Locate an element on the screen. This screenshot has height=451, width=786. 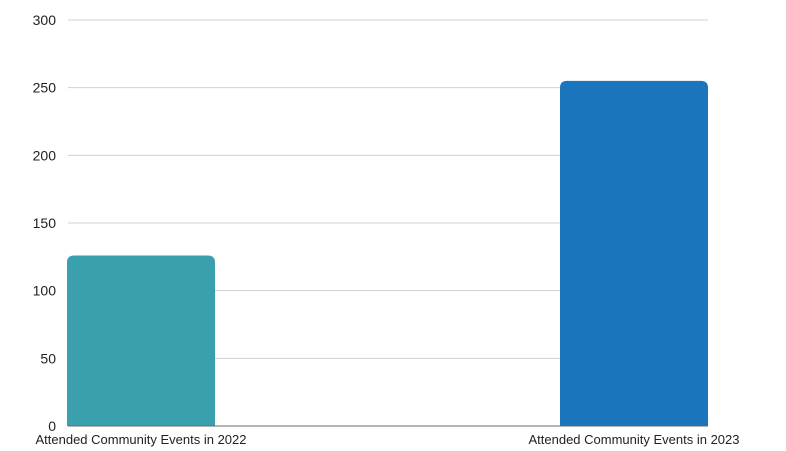
y-axis: 0 50 100 150 200 250 300 is located at coordinates (45, 223).